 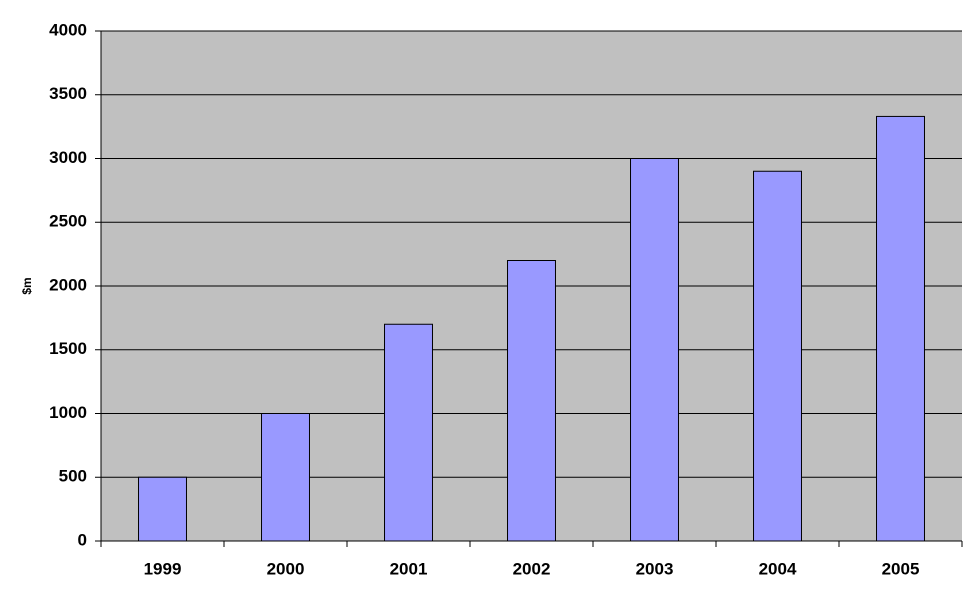 I want to click on x-tick-label: 2005, so click(x=901, y=568).